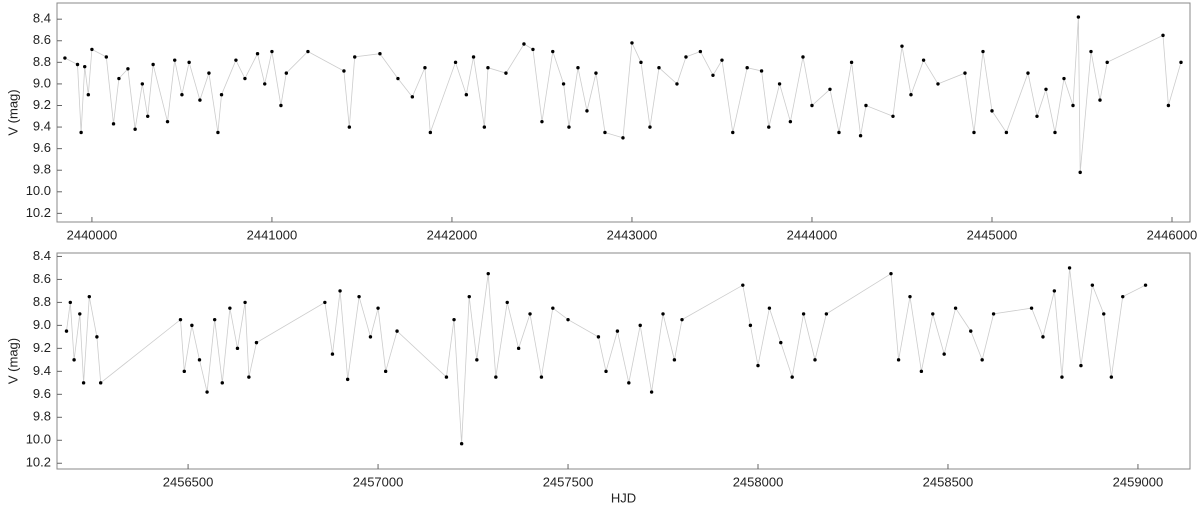 The image size is (1200, 508). What do you see at coordinates (42, 147) in the screenshot?
I see `y-tick-label: 9.6` at bounding box center [42, 147].